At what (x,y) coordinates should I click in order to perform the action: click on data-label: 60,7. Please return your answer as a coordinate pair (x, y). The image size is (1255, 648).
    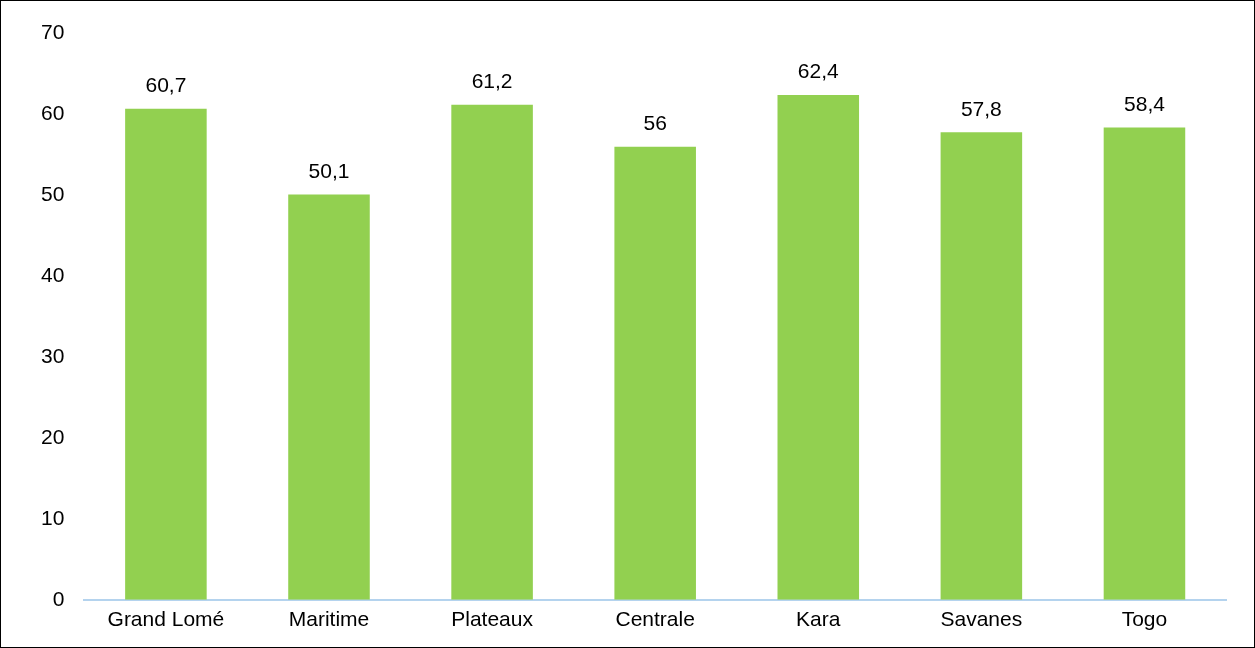
    Looking at the image, I should click on (166, 85).